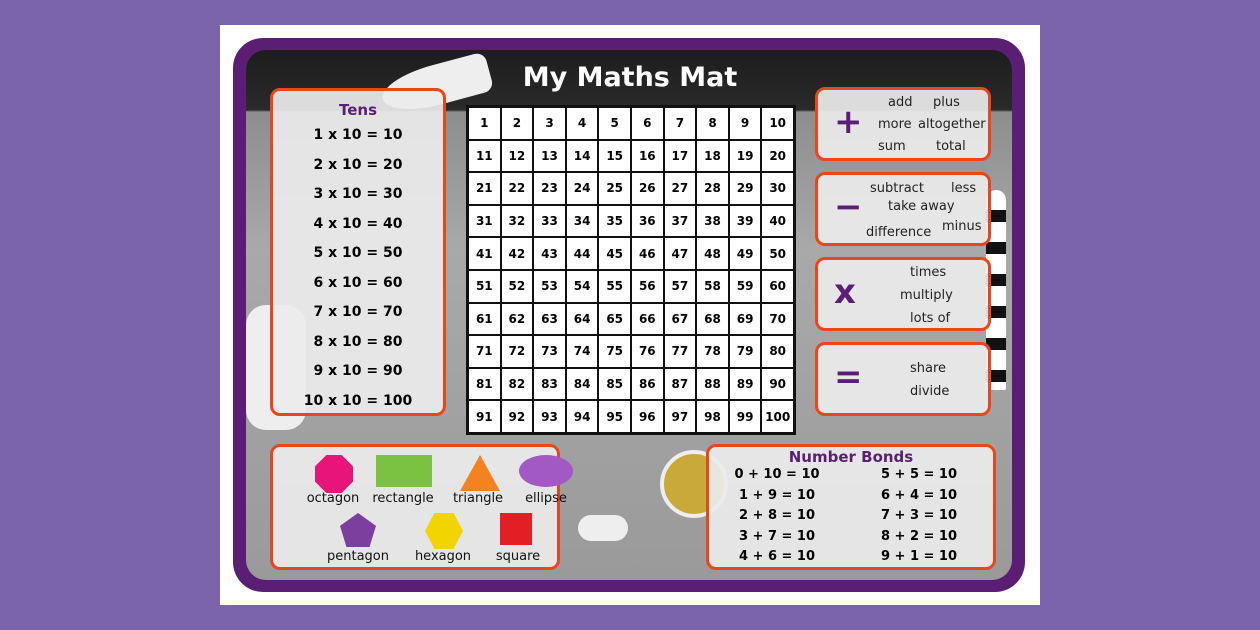  I want to click on operation-word: less, so click(964, 188).